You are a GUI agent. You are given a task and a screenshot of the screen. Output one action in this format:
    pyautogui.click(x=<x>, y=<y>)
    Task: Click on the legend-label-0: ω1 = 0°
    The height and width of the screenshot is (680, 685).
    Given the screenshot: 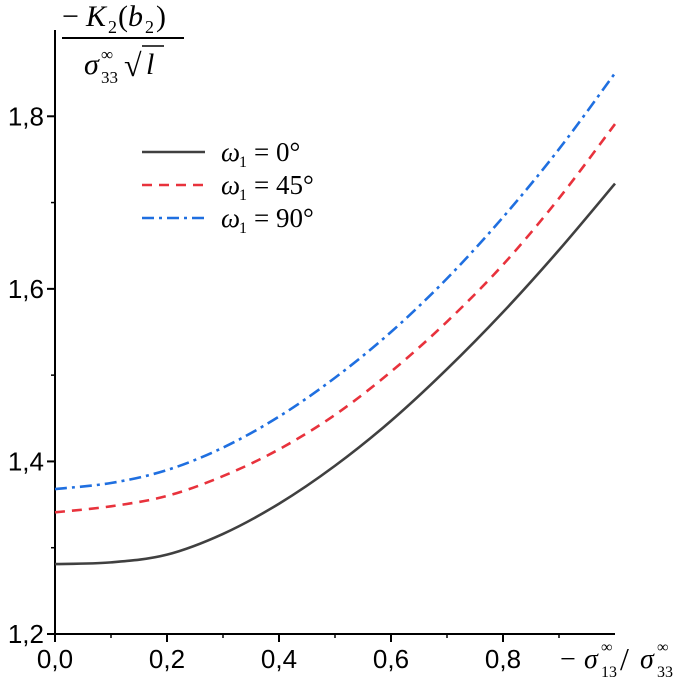 What is the action you would take?
    pyautogui.click(x=260, y=154)
    